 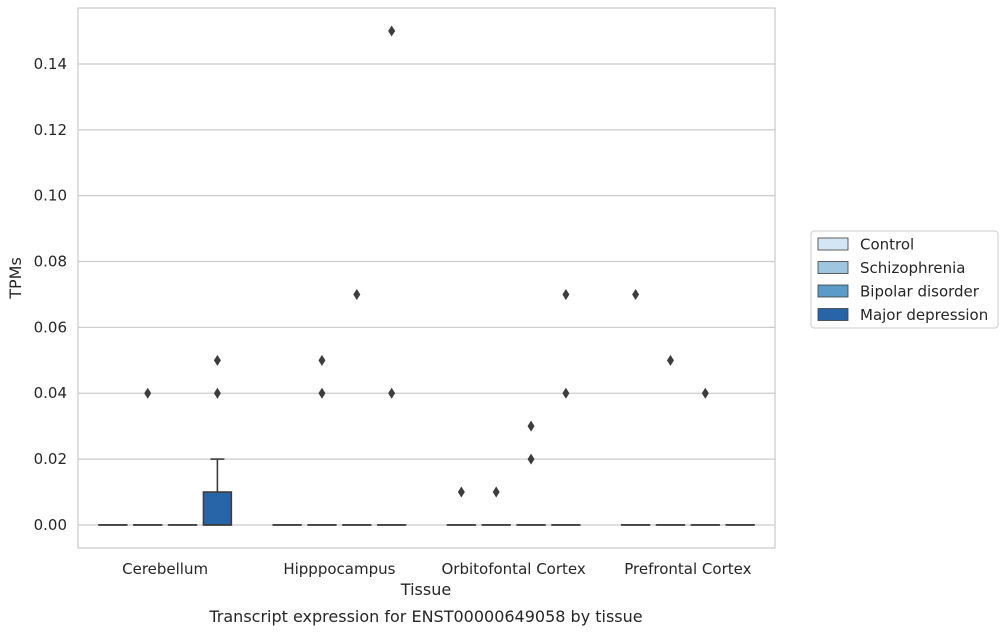 What do you see at coordinates (15, 278) in the screenshot?
I see `y-axis-label: TPMs` at bounding box center [15, 278].